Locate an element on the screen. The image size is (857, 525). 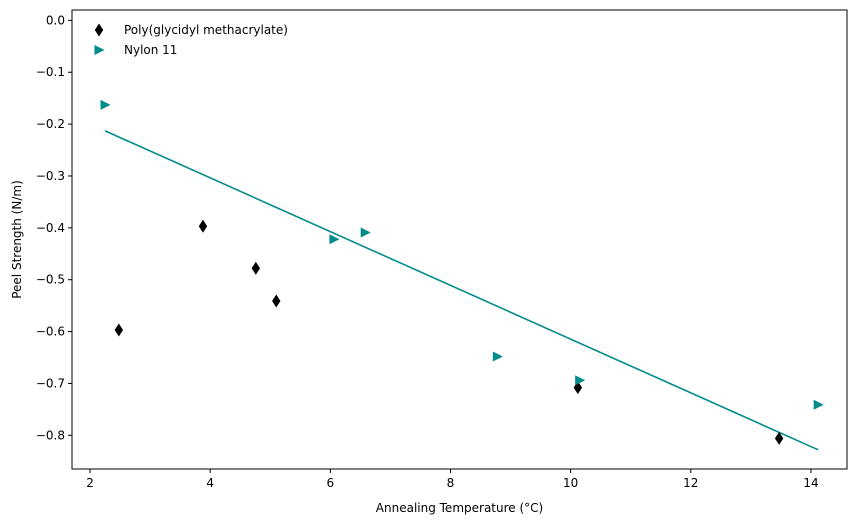
x-axis-ticks: 2 4 6 8 10 12 14 is located at coordinates (452, 479).